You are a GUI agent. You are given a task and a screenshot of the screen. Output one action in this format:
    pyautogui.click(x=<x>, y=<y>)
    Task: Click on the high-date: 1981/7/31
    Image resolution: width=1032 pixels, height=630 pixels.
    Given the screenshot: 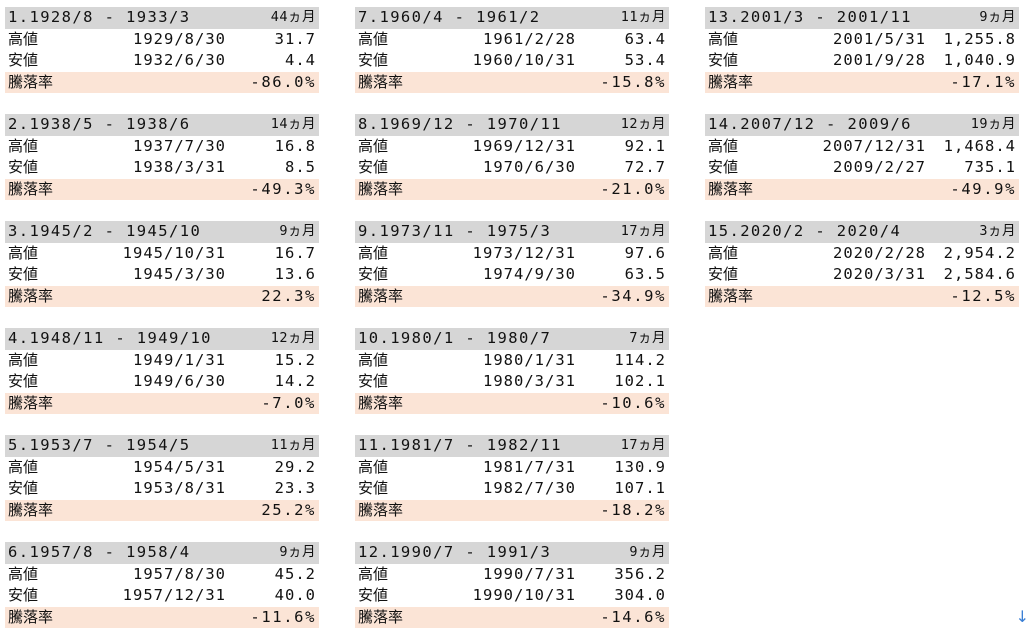 What is the action you would take?
    pyautogui.click(x=529, y=466)
    